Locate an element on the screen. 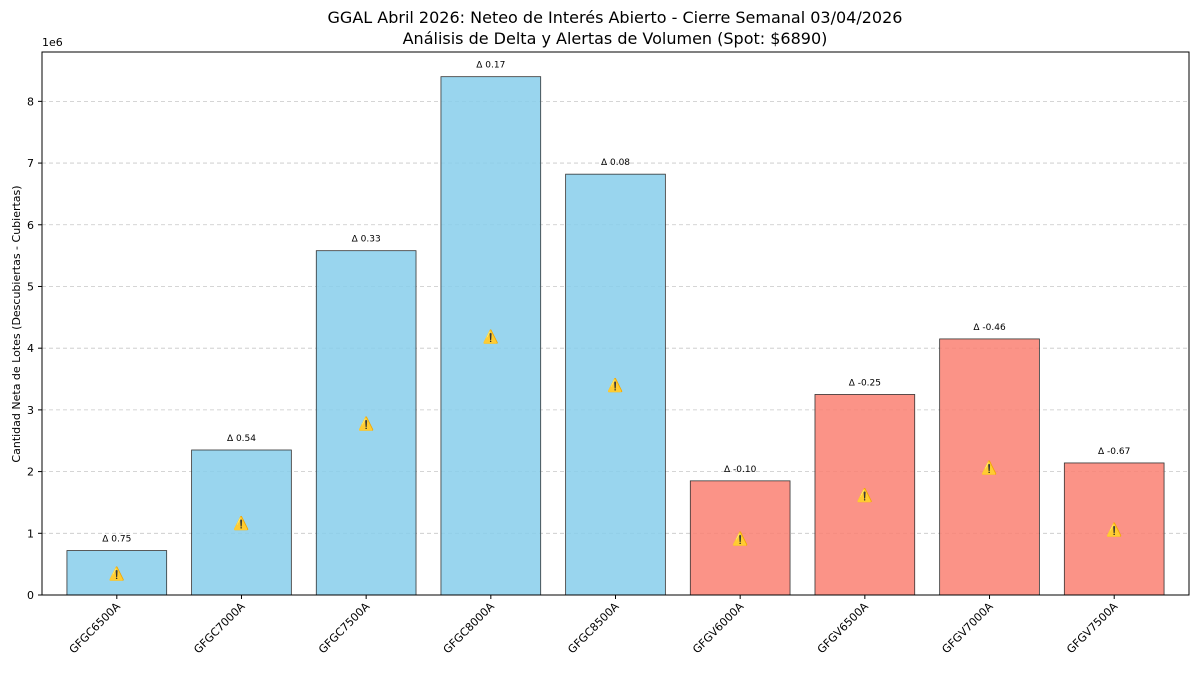 This screenshot has width=1200, height=675. bar-gfgv6500a is located at coordinates (865, 495).